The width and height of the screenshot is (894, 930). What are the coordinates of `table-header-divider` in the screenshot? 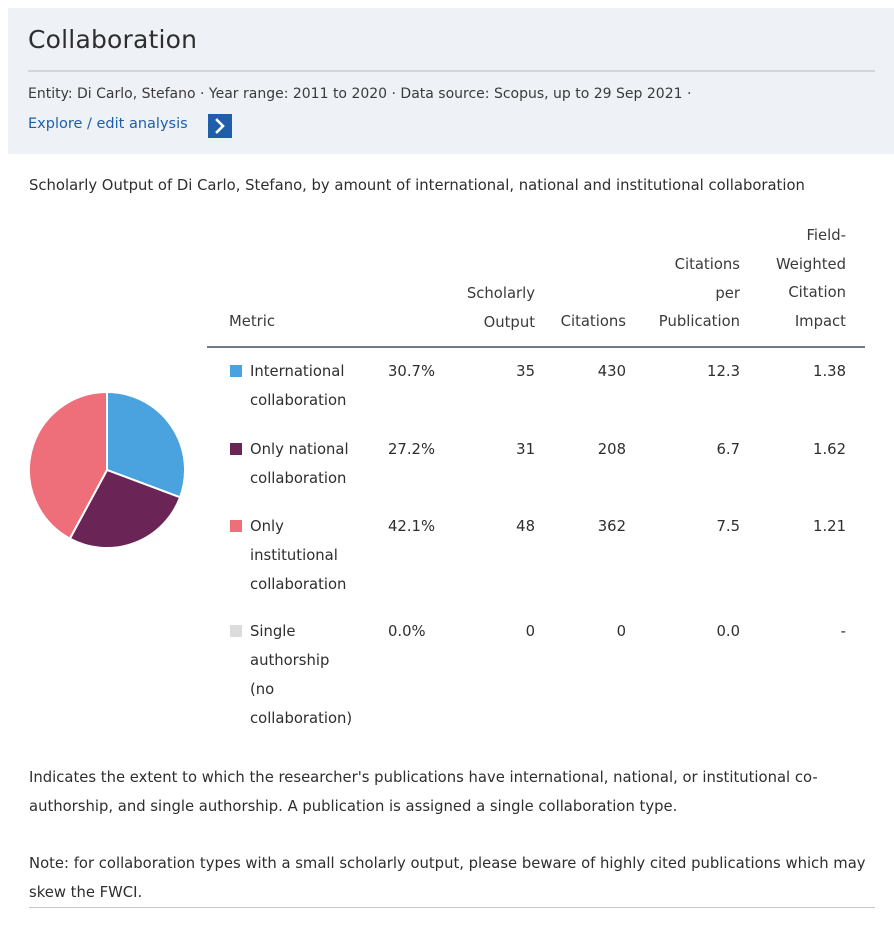 It's located at (536, 347).